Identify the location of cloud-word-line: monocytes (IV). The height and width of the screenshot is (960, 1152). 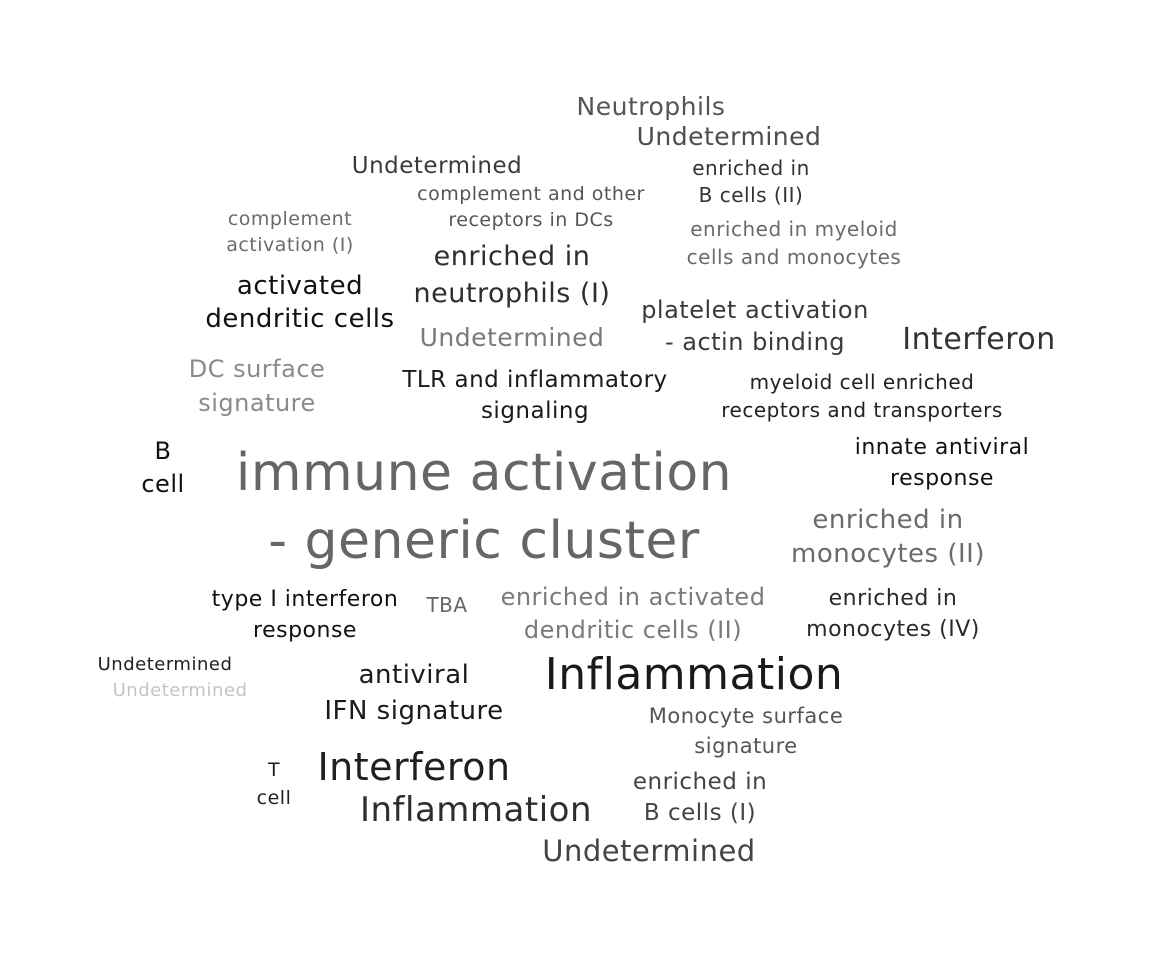
(893, 629).